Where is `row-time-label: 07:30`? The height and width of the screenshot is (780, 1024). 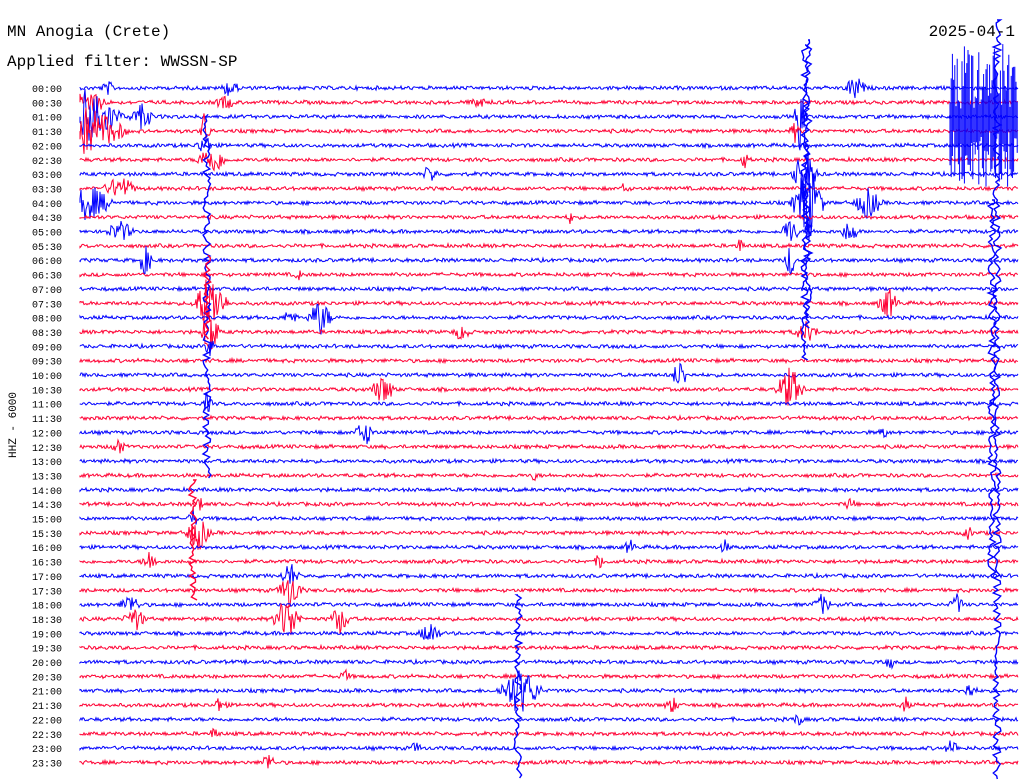
row-time-label: 07:30 is located at coordinates (47, 305).